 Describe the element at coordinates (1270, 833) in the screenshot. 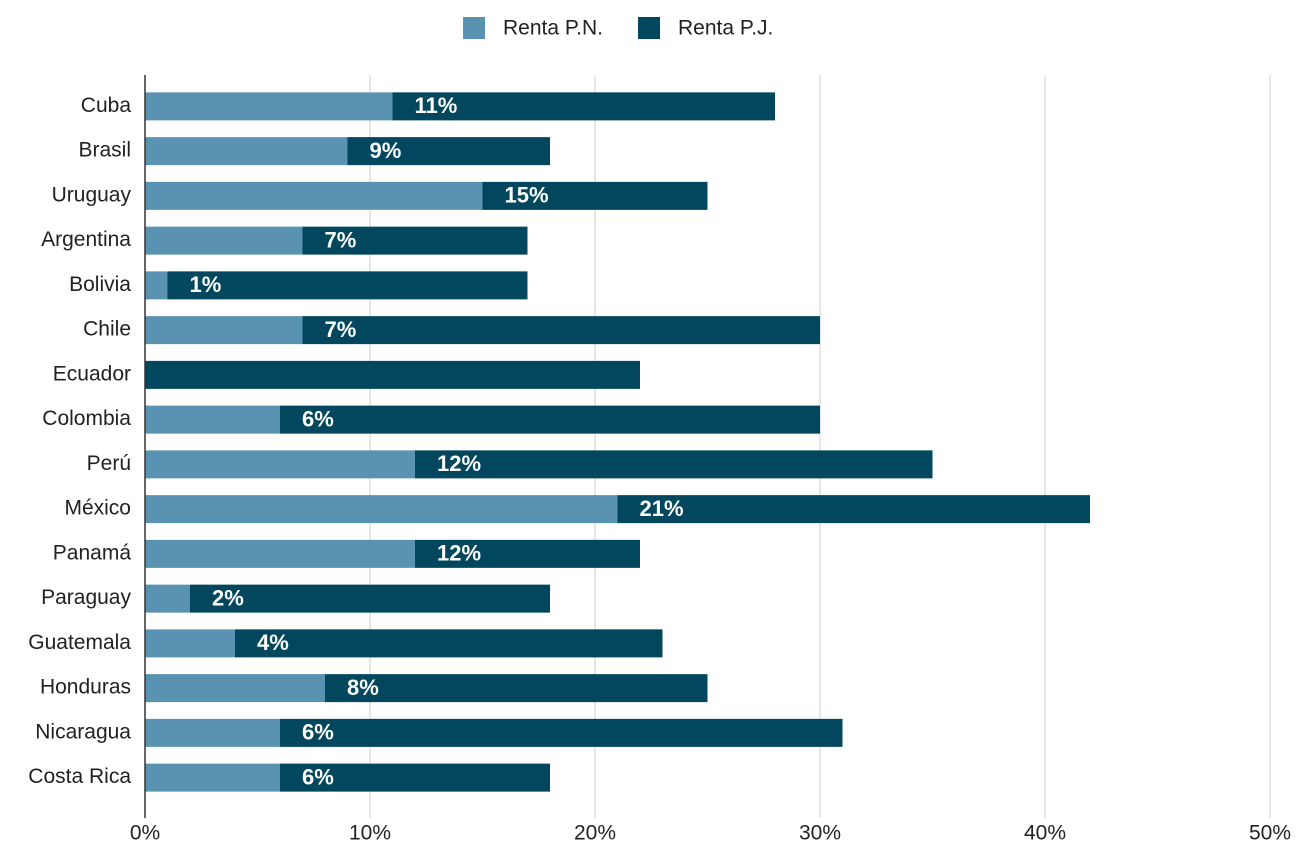

I see `x-tick-label: 50%` at that location.